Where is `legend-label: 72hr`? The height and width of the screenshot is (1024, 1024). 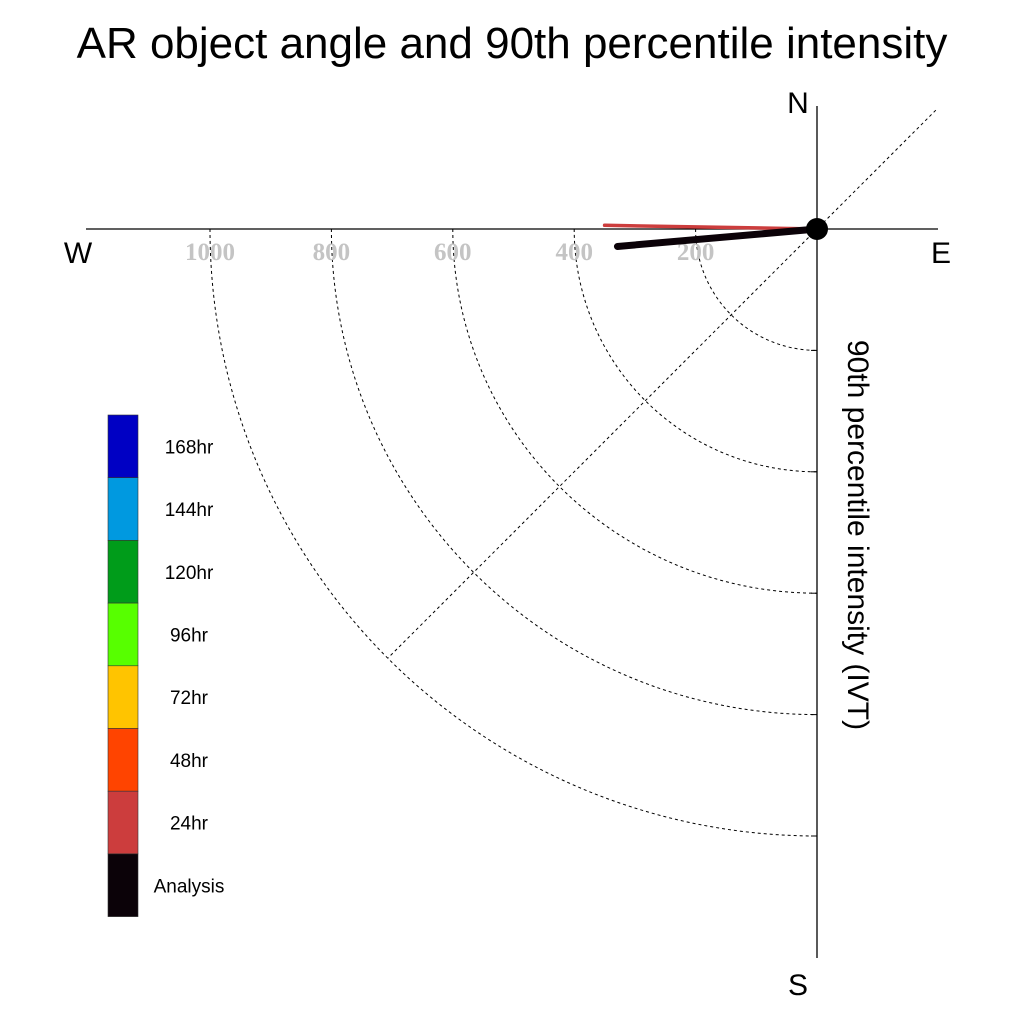
legend-label: 72hr is located at coordinates (189, 698).